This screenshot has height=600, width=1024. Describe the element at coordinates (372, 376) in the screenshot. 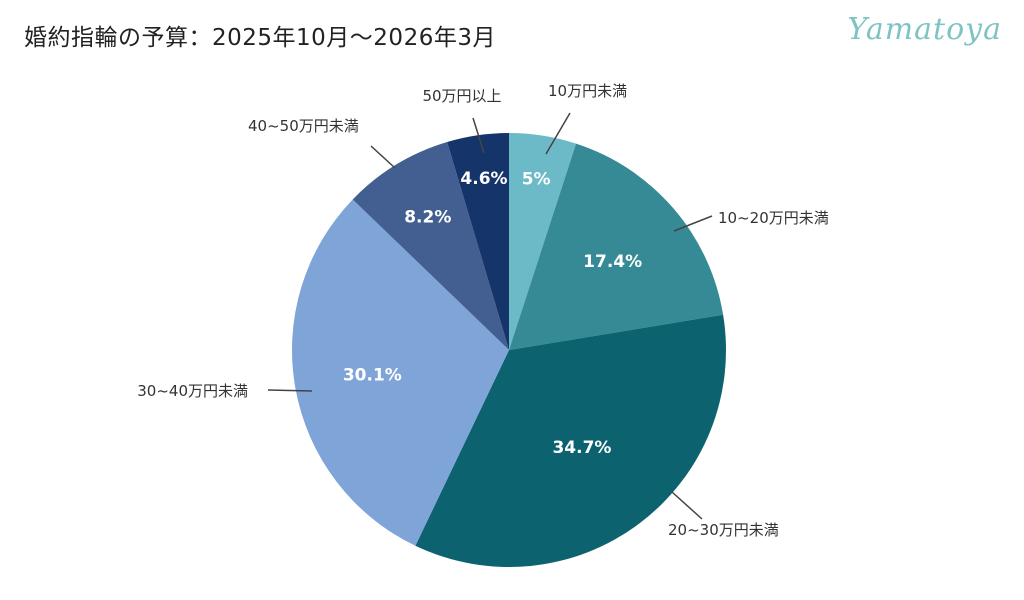

I see `slice-value-label: 30.1%` at that location.